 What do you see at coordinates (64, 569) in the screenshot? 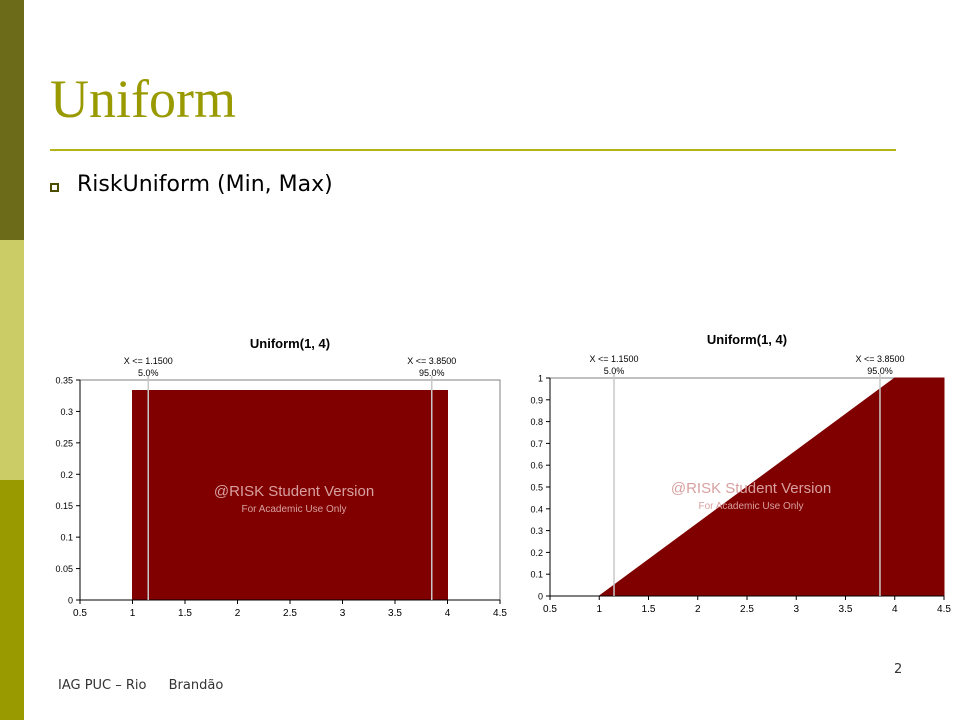
I see `y-tick-label: 0.05` at bounding box center [64, 569].